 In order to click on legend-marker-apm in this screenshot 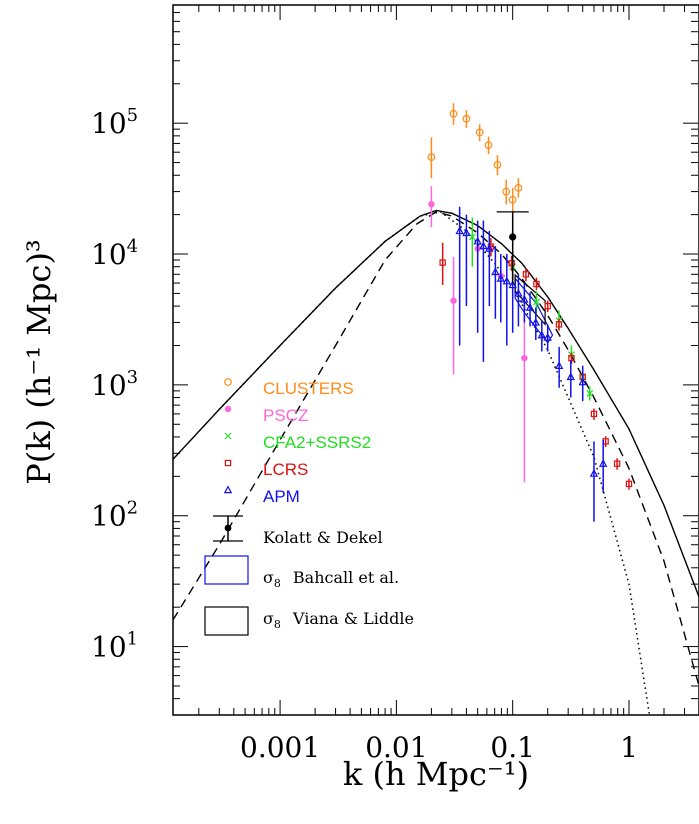, I will do `click(228, 489)`.